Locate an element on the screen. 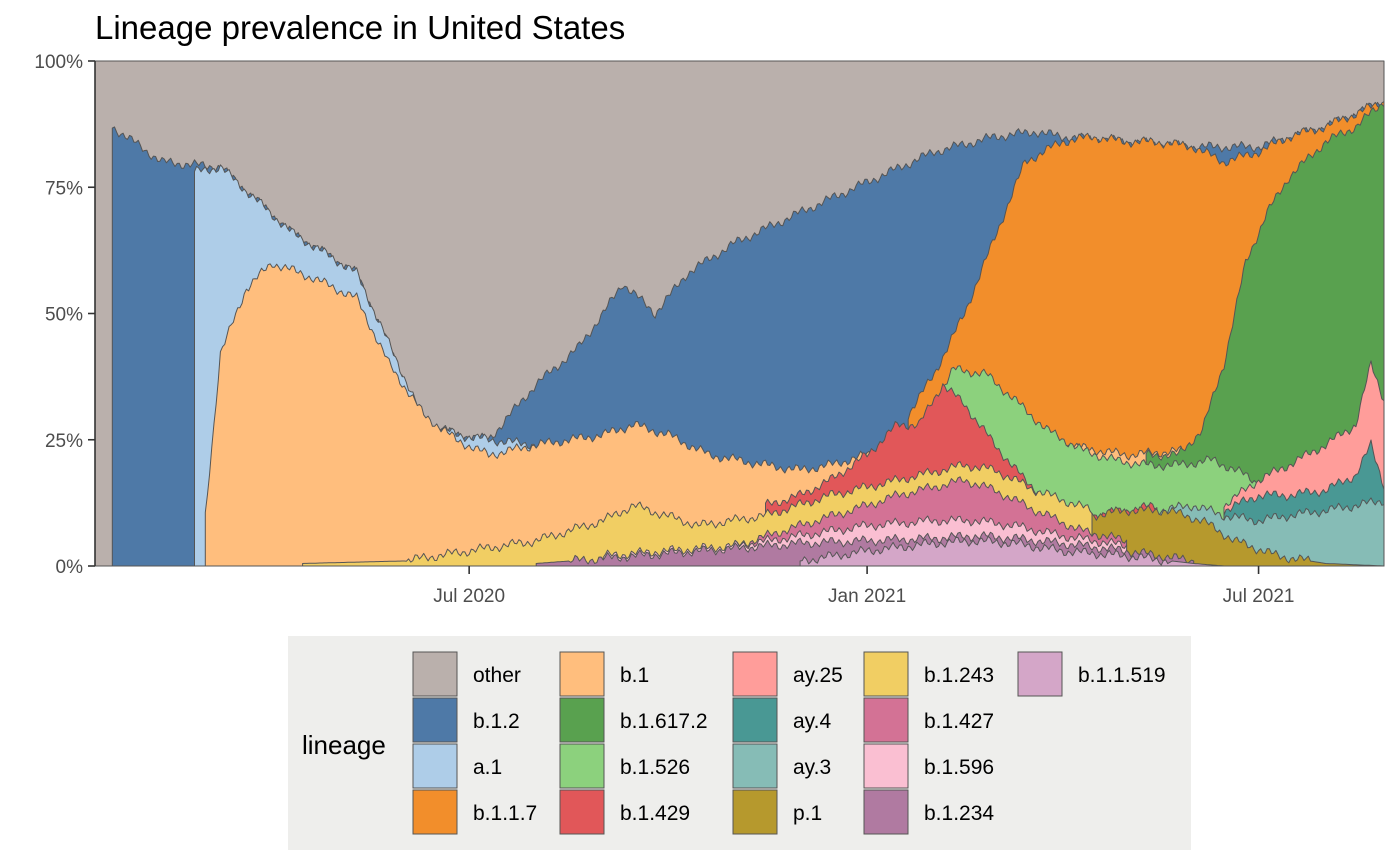 The height and width of the screenshot is (865, 1400). legend-label: ay.3 is located at coordinates (812, 767).